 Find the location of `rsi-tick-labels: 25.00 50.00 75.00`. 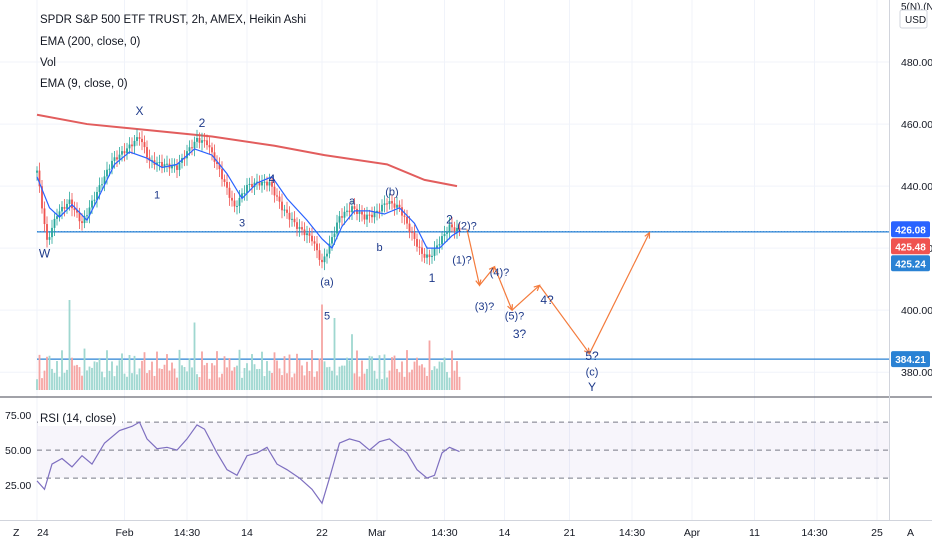

rsi-tick-labels: 25.00 50.00 75.00 is located at coordinates (18, 451).